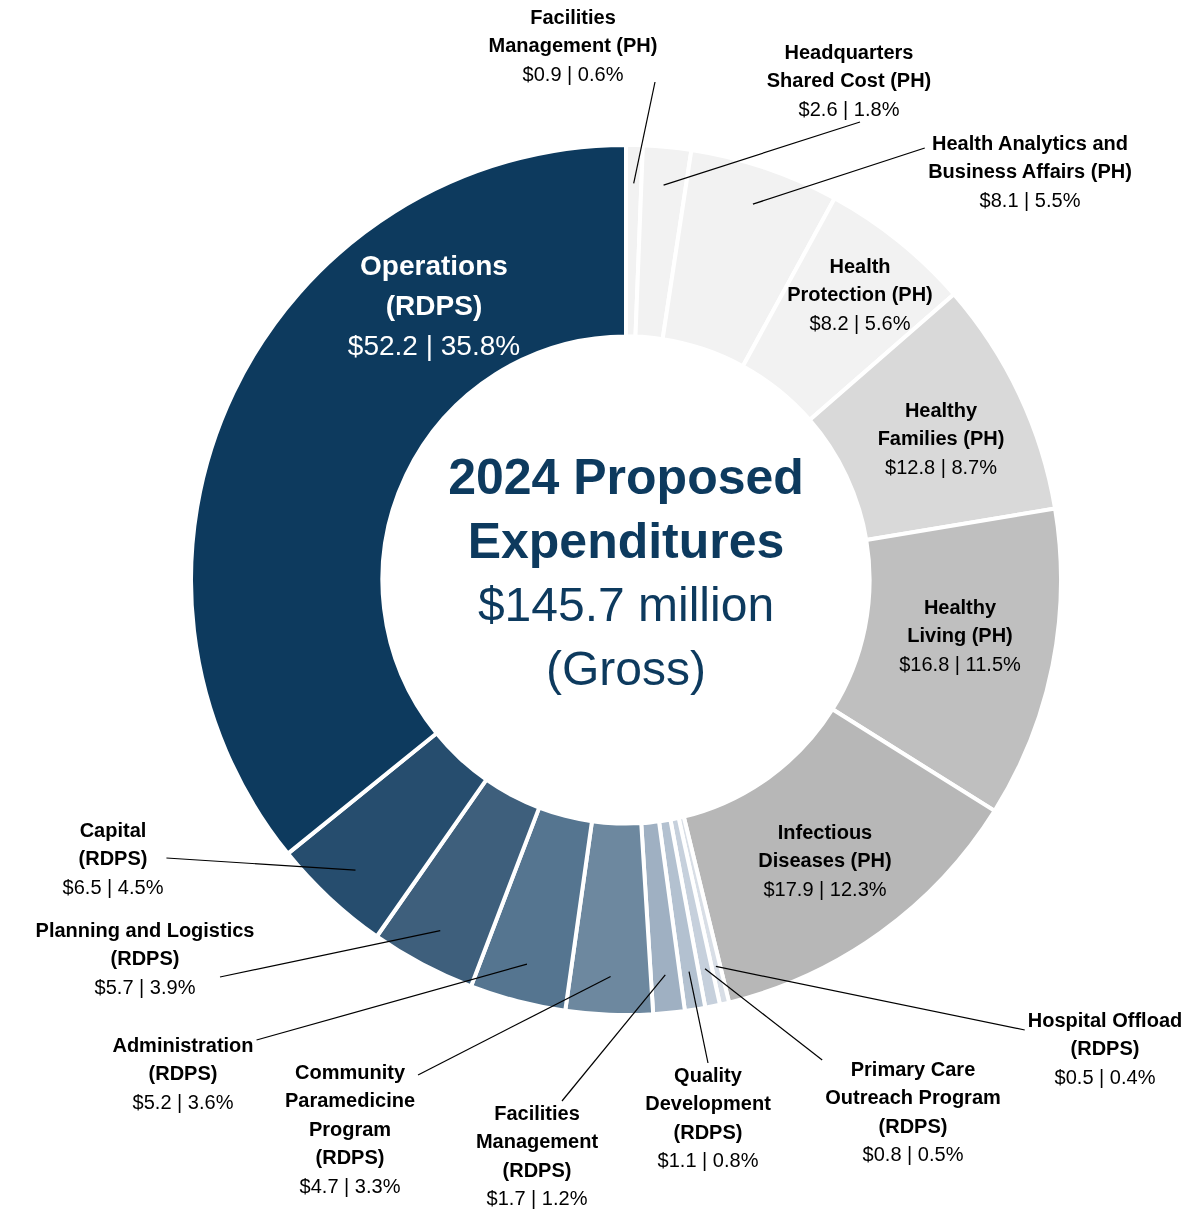 Image resolution: width=1198 pixels, height=1215 pixels. Describe the element at coordinates (913, 1154) in the screenshot. I see `data-label: $0.8 | 0.5%` at that location.